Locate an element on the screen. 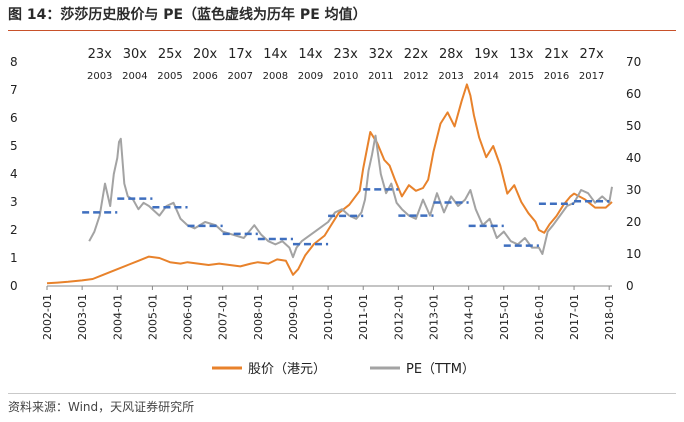 The image size is (684, 422). y-left-tick-label: 6 is located at coordinates (14, 118).